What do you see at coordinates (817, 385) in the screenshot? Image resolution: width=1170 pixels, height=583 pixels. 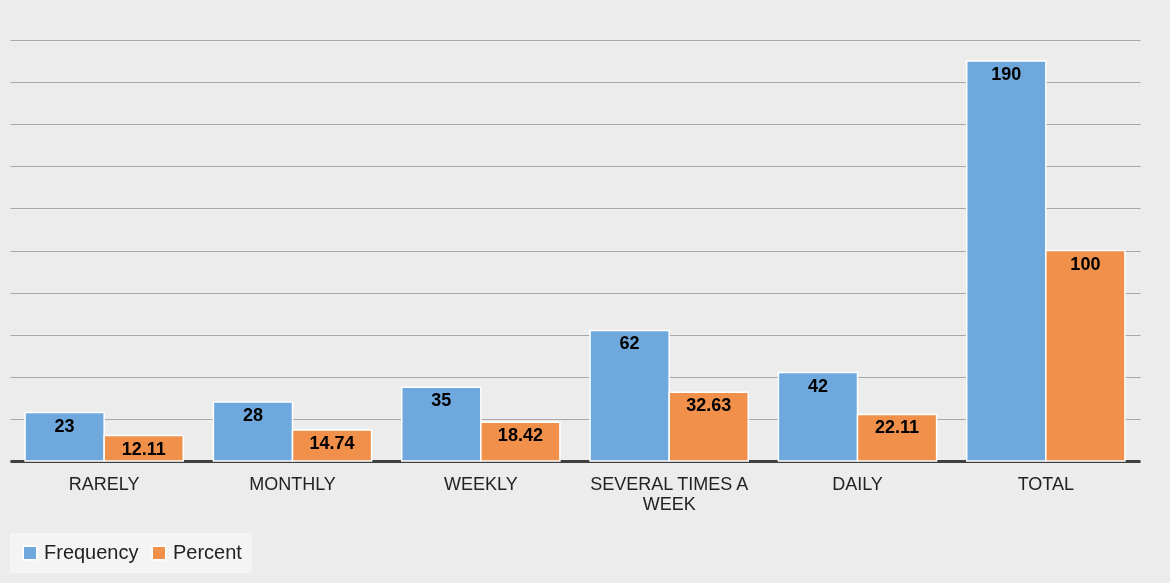 I see `data-label: 42` at bounding box center [817, 385].